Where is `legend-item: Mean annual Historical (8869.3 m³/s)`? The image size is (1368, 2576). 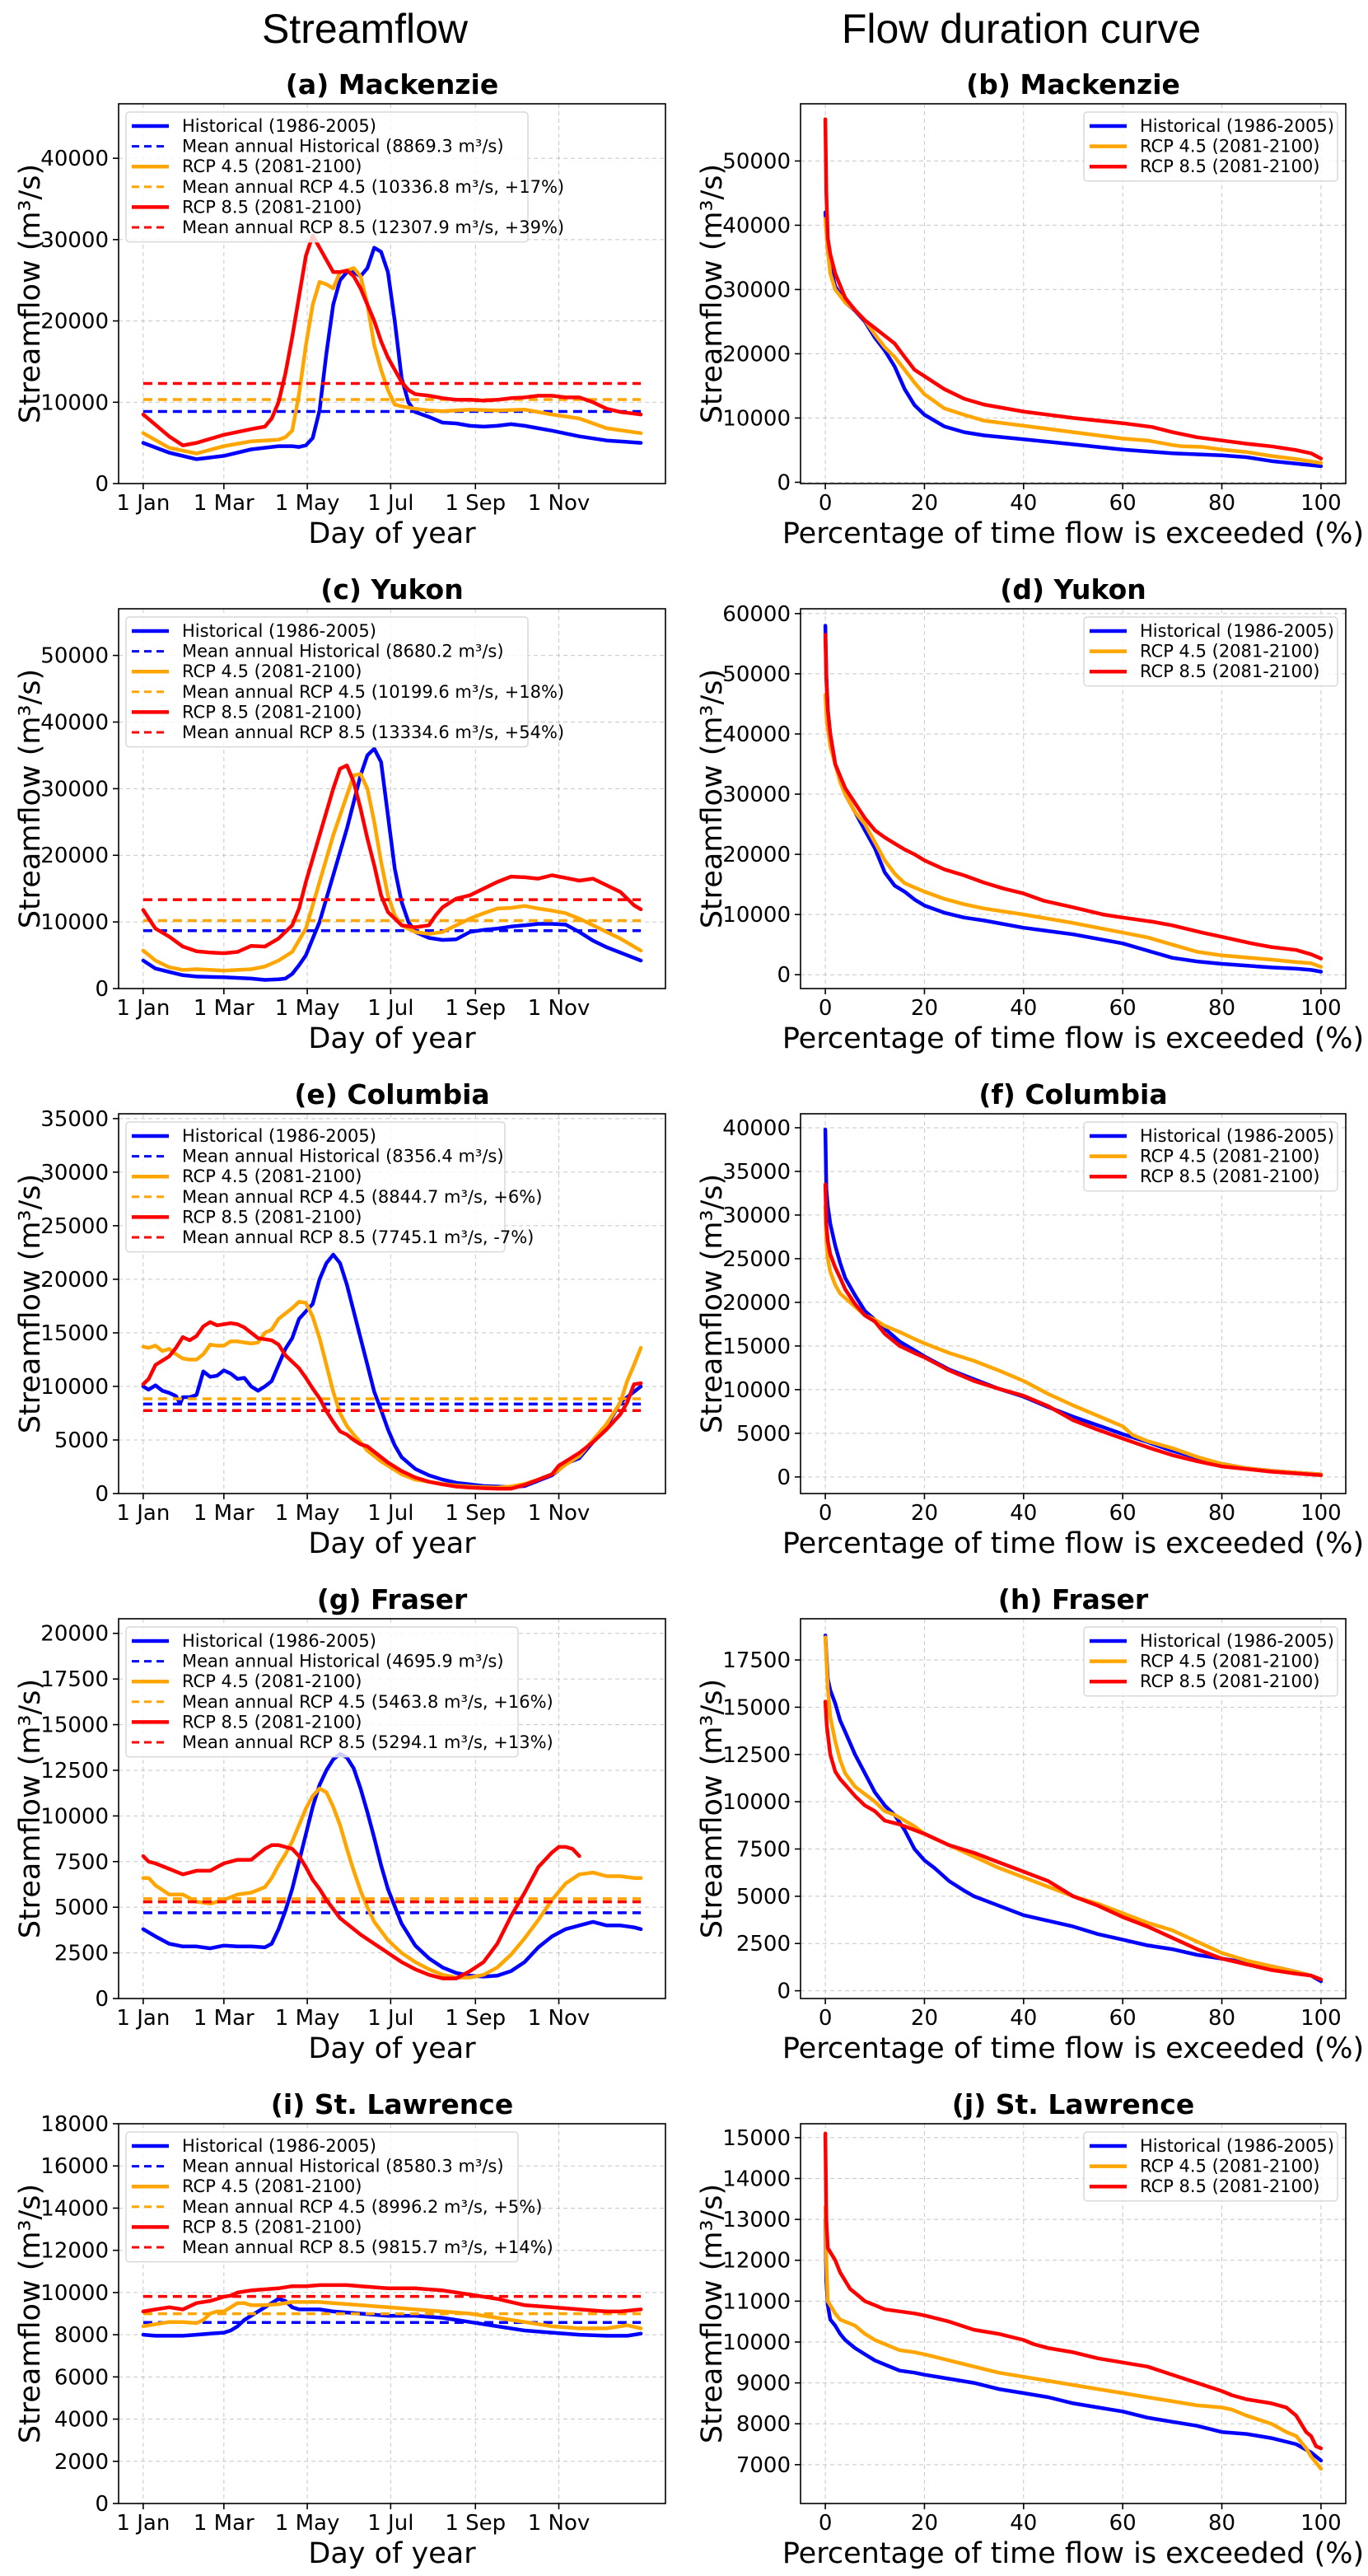
legend-item: Mean annual Historical (8869.3 m³/s) is located at coordinates (318, 147).